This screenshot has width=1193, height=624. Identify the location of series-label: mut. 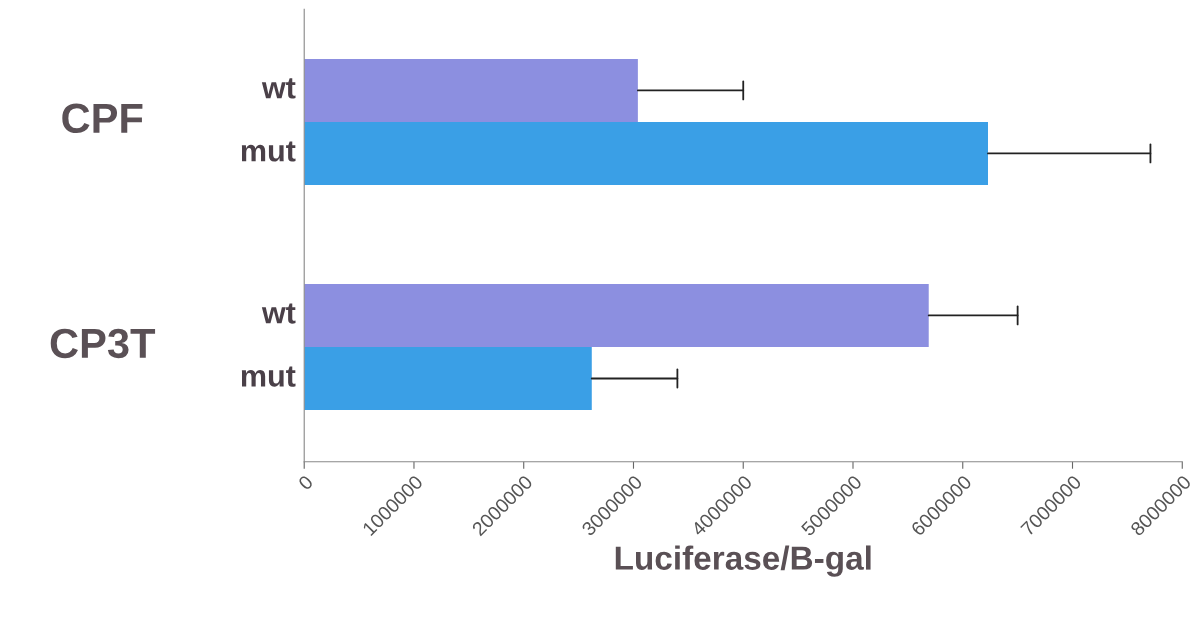
(268, 151).